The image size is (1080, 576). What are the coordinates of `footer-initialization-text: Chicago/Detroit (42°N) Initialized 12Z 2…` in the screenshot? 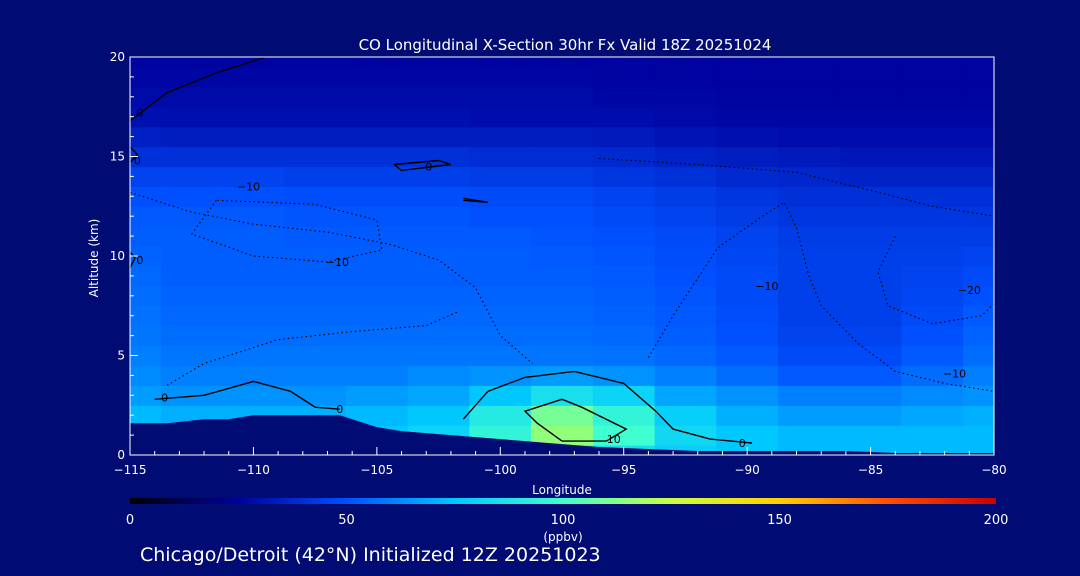 It's located at (370, 555).